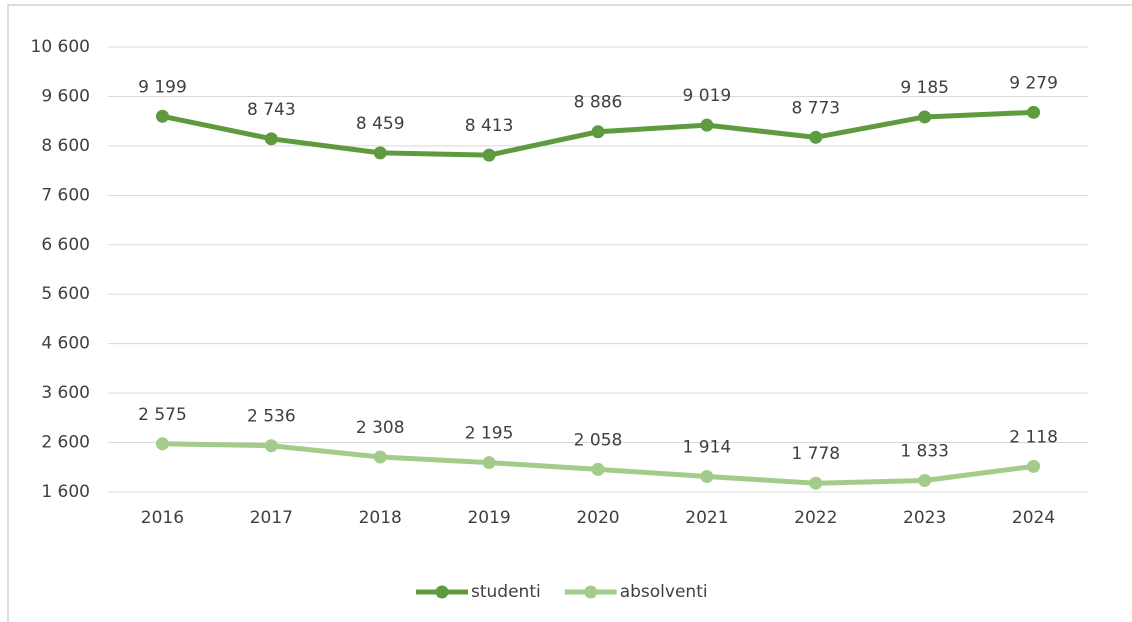 The width and height of the screenshot is (1132, 622). What do you see at coordinates (924, 451) in the screenshot?
I see `data-label: 1 833` at bounding box center [924, 451].